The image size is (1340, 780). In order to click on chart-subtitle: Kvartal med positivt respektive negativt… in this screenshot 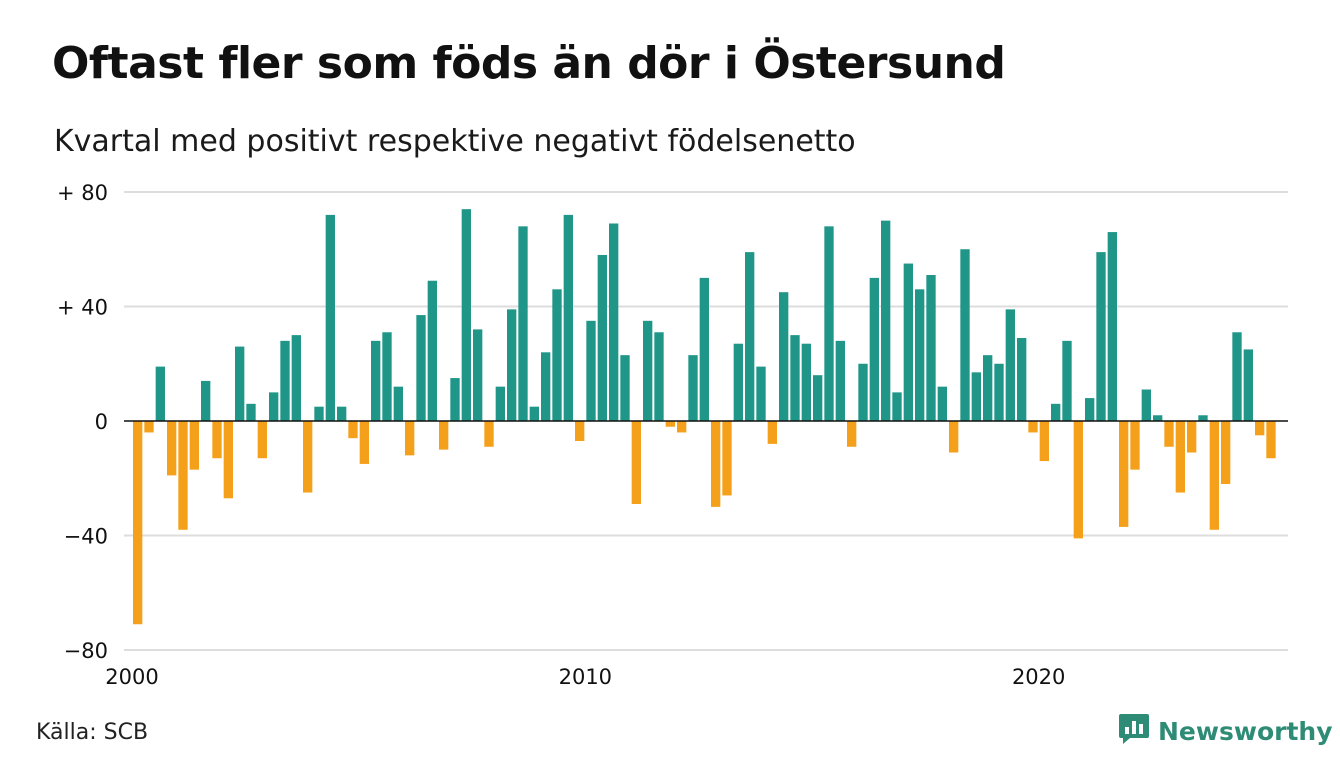, I will do `click(455, 141)`.